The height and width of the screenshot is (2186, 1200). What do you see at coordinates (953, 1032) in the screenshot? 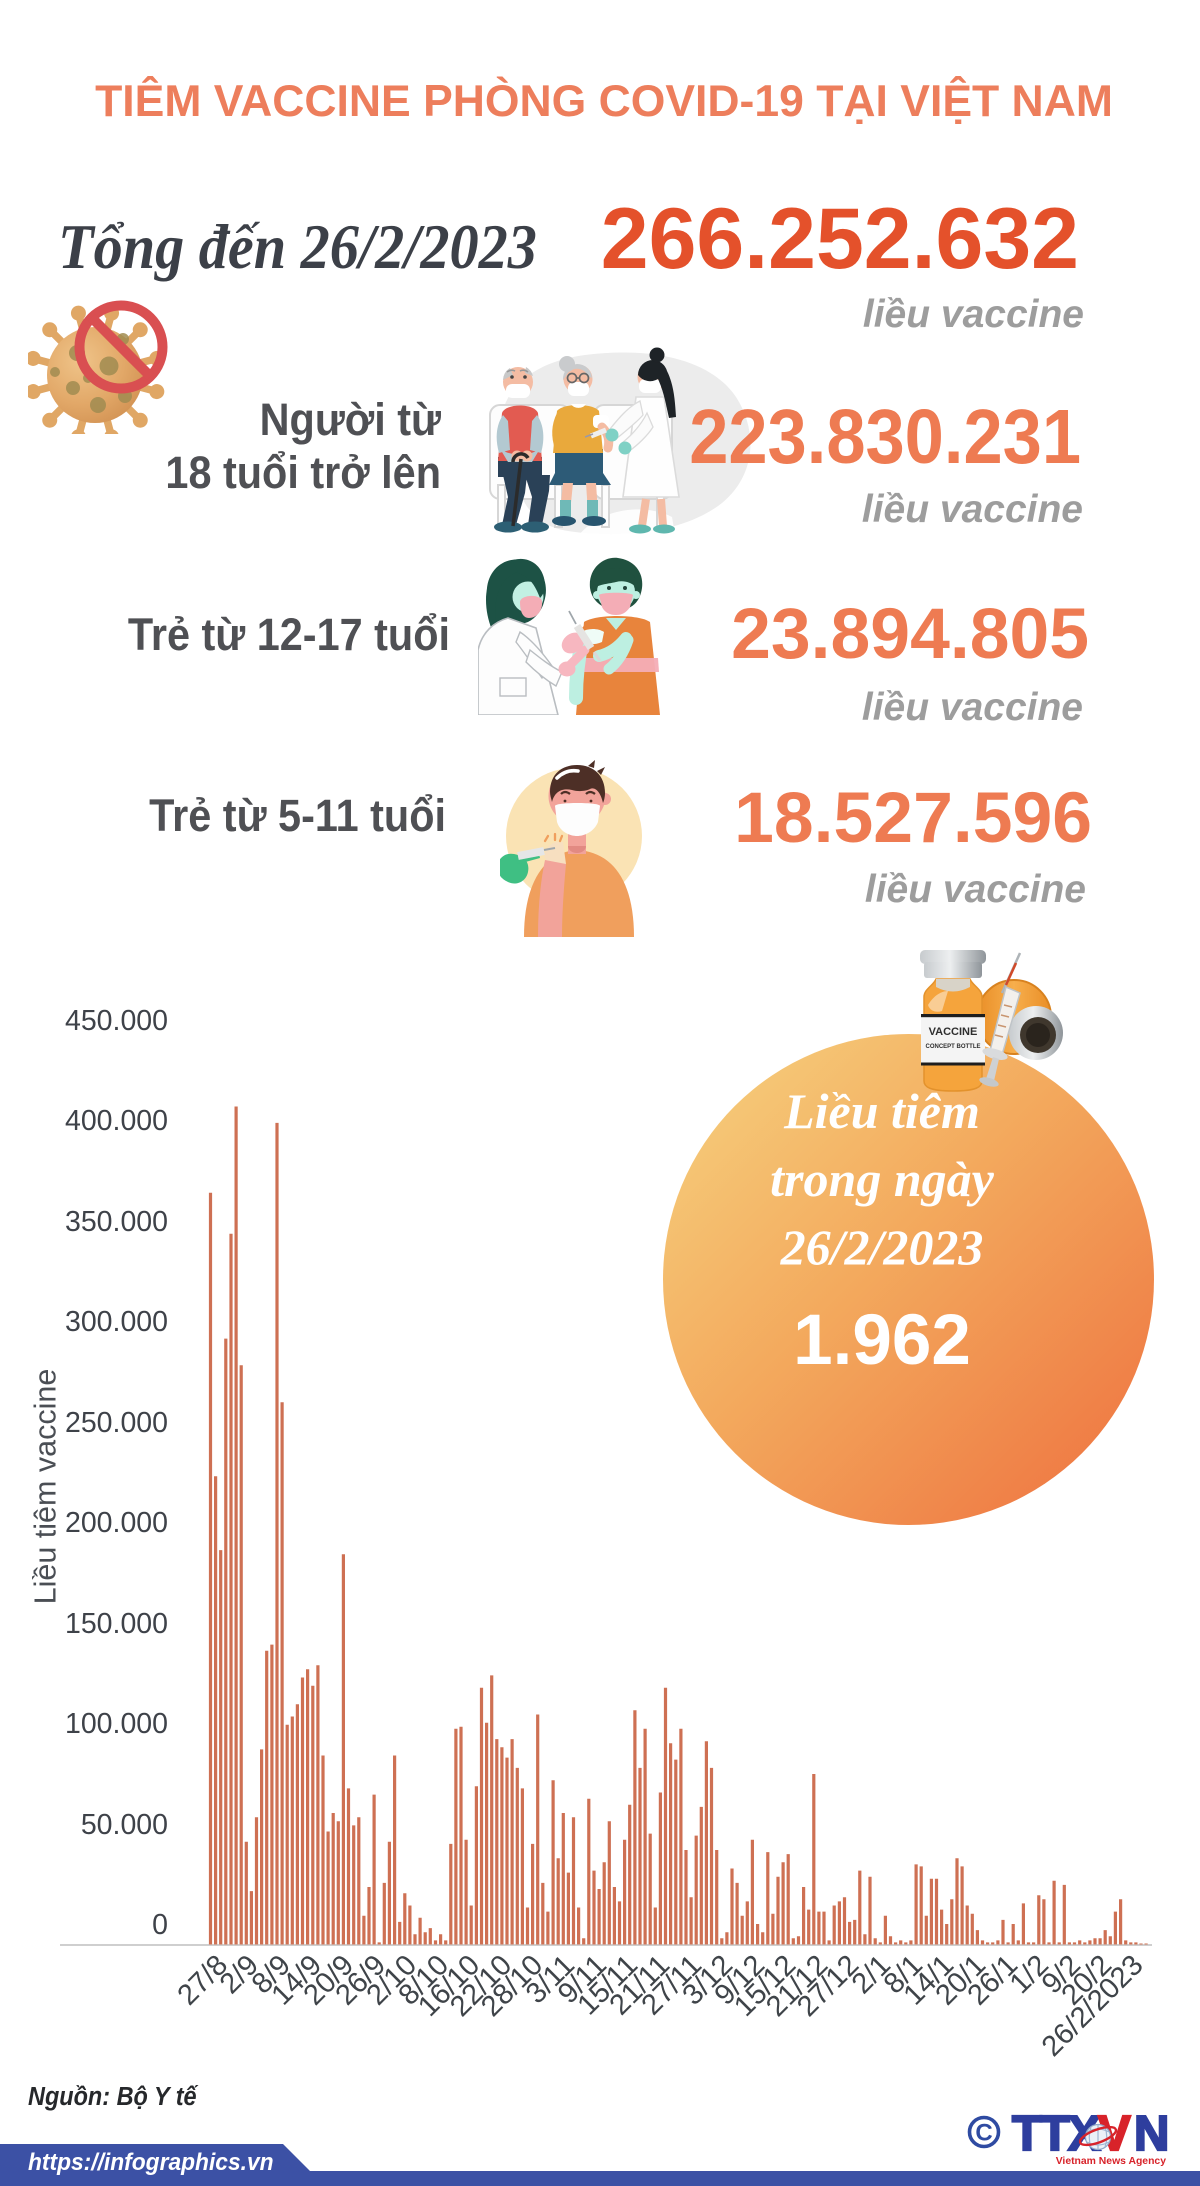
I see `svg-text: VACCINE` at bounding box center [953, 1032].